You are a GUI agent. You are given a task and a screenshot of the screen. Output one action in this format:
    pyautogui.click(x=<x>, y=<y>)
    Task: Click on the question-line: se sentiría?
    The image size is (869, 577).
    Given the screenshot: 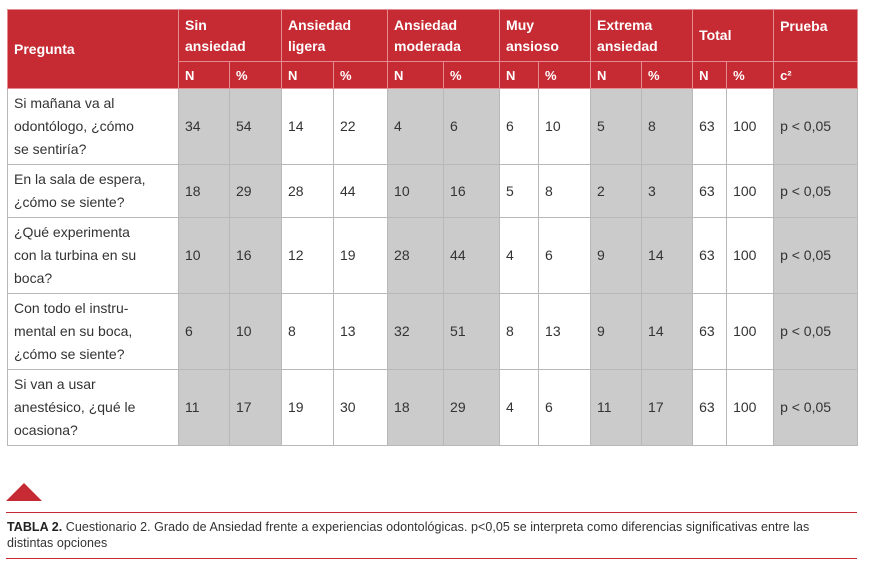 What is the action you would take?
    pyautogui.click(x=50, y=149)
    